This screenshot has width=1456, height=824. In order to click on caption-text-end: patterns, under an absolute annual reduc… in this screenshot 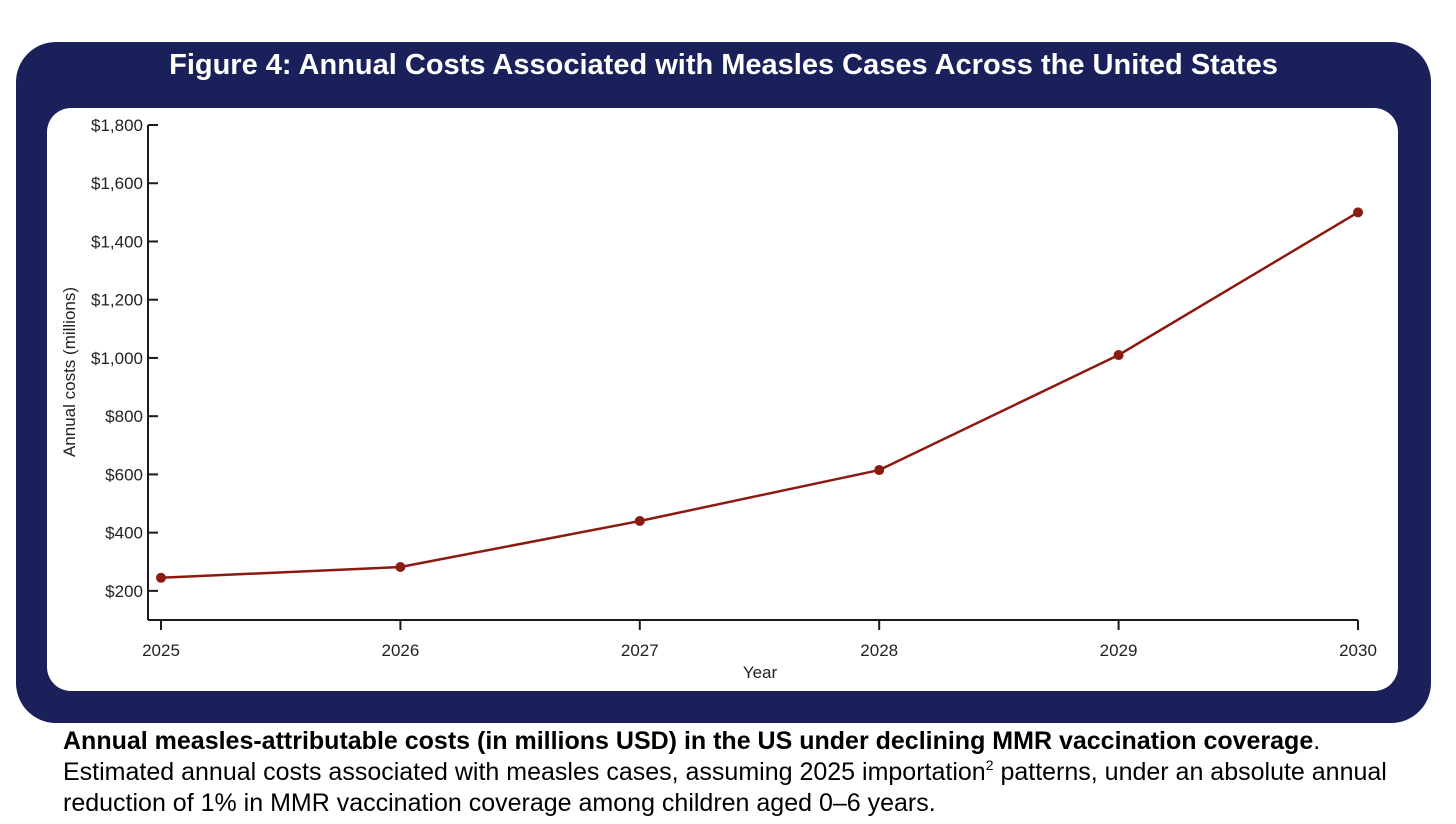, I will do `click(725, 787)`.